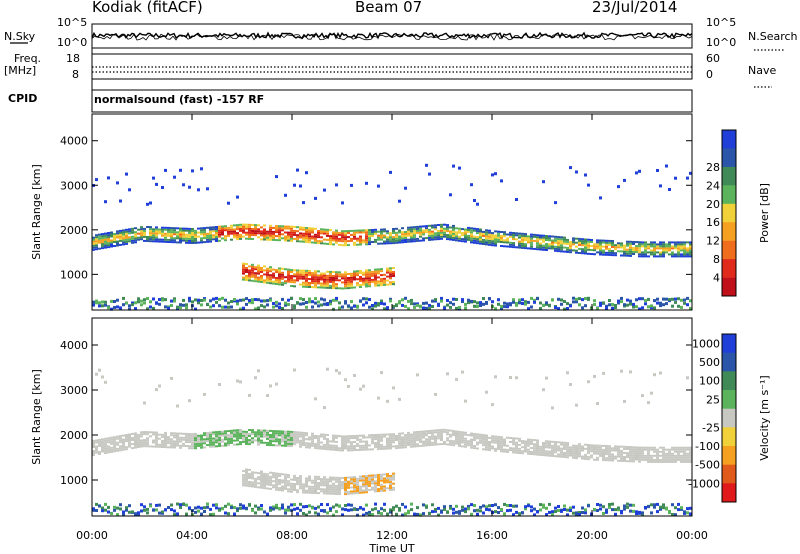 The image size is (800, 554). Describe the element at coordinates (713, 204) in the screenshot. I see `power-colorbar-tick: 20` at that location.